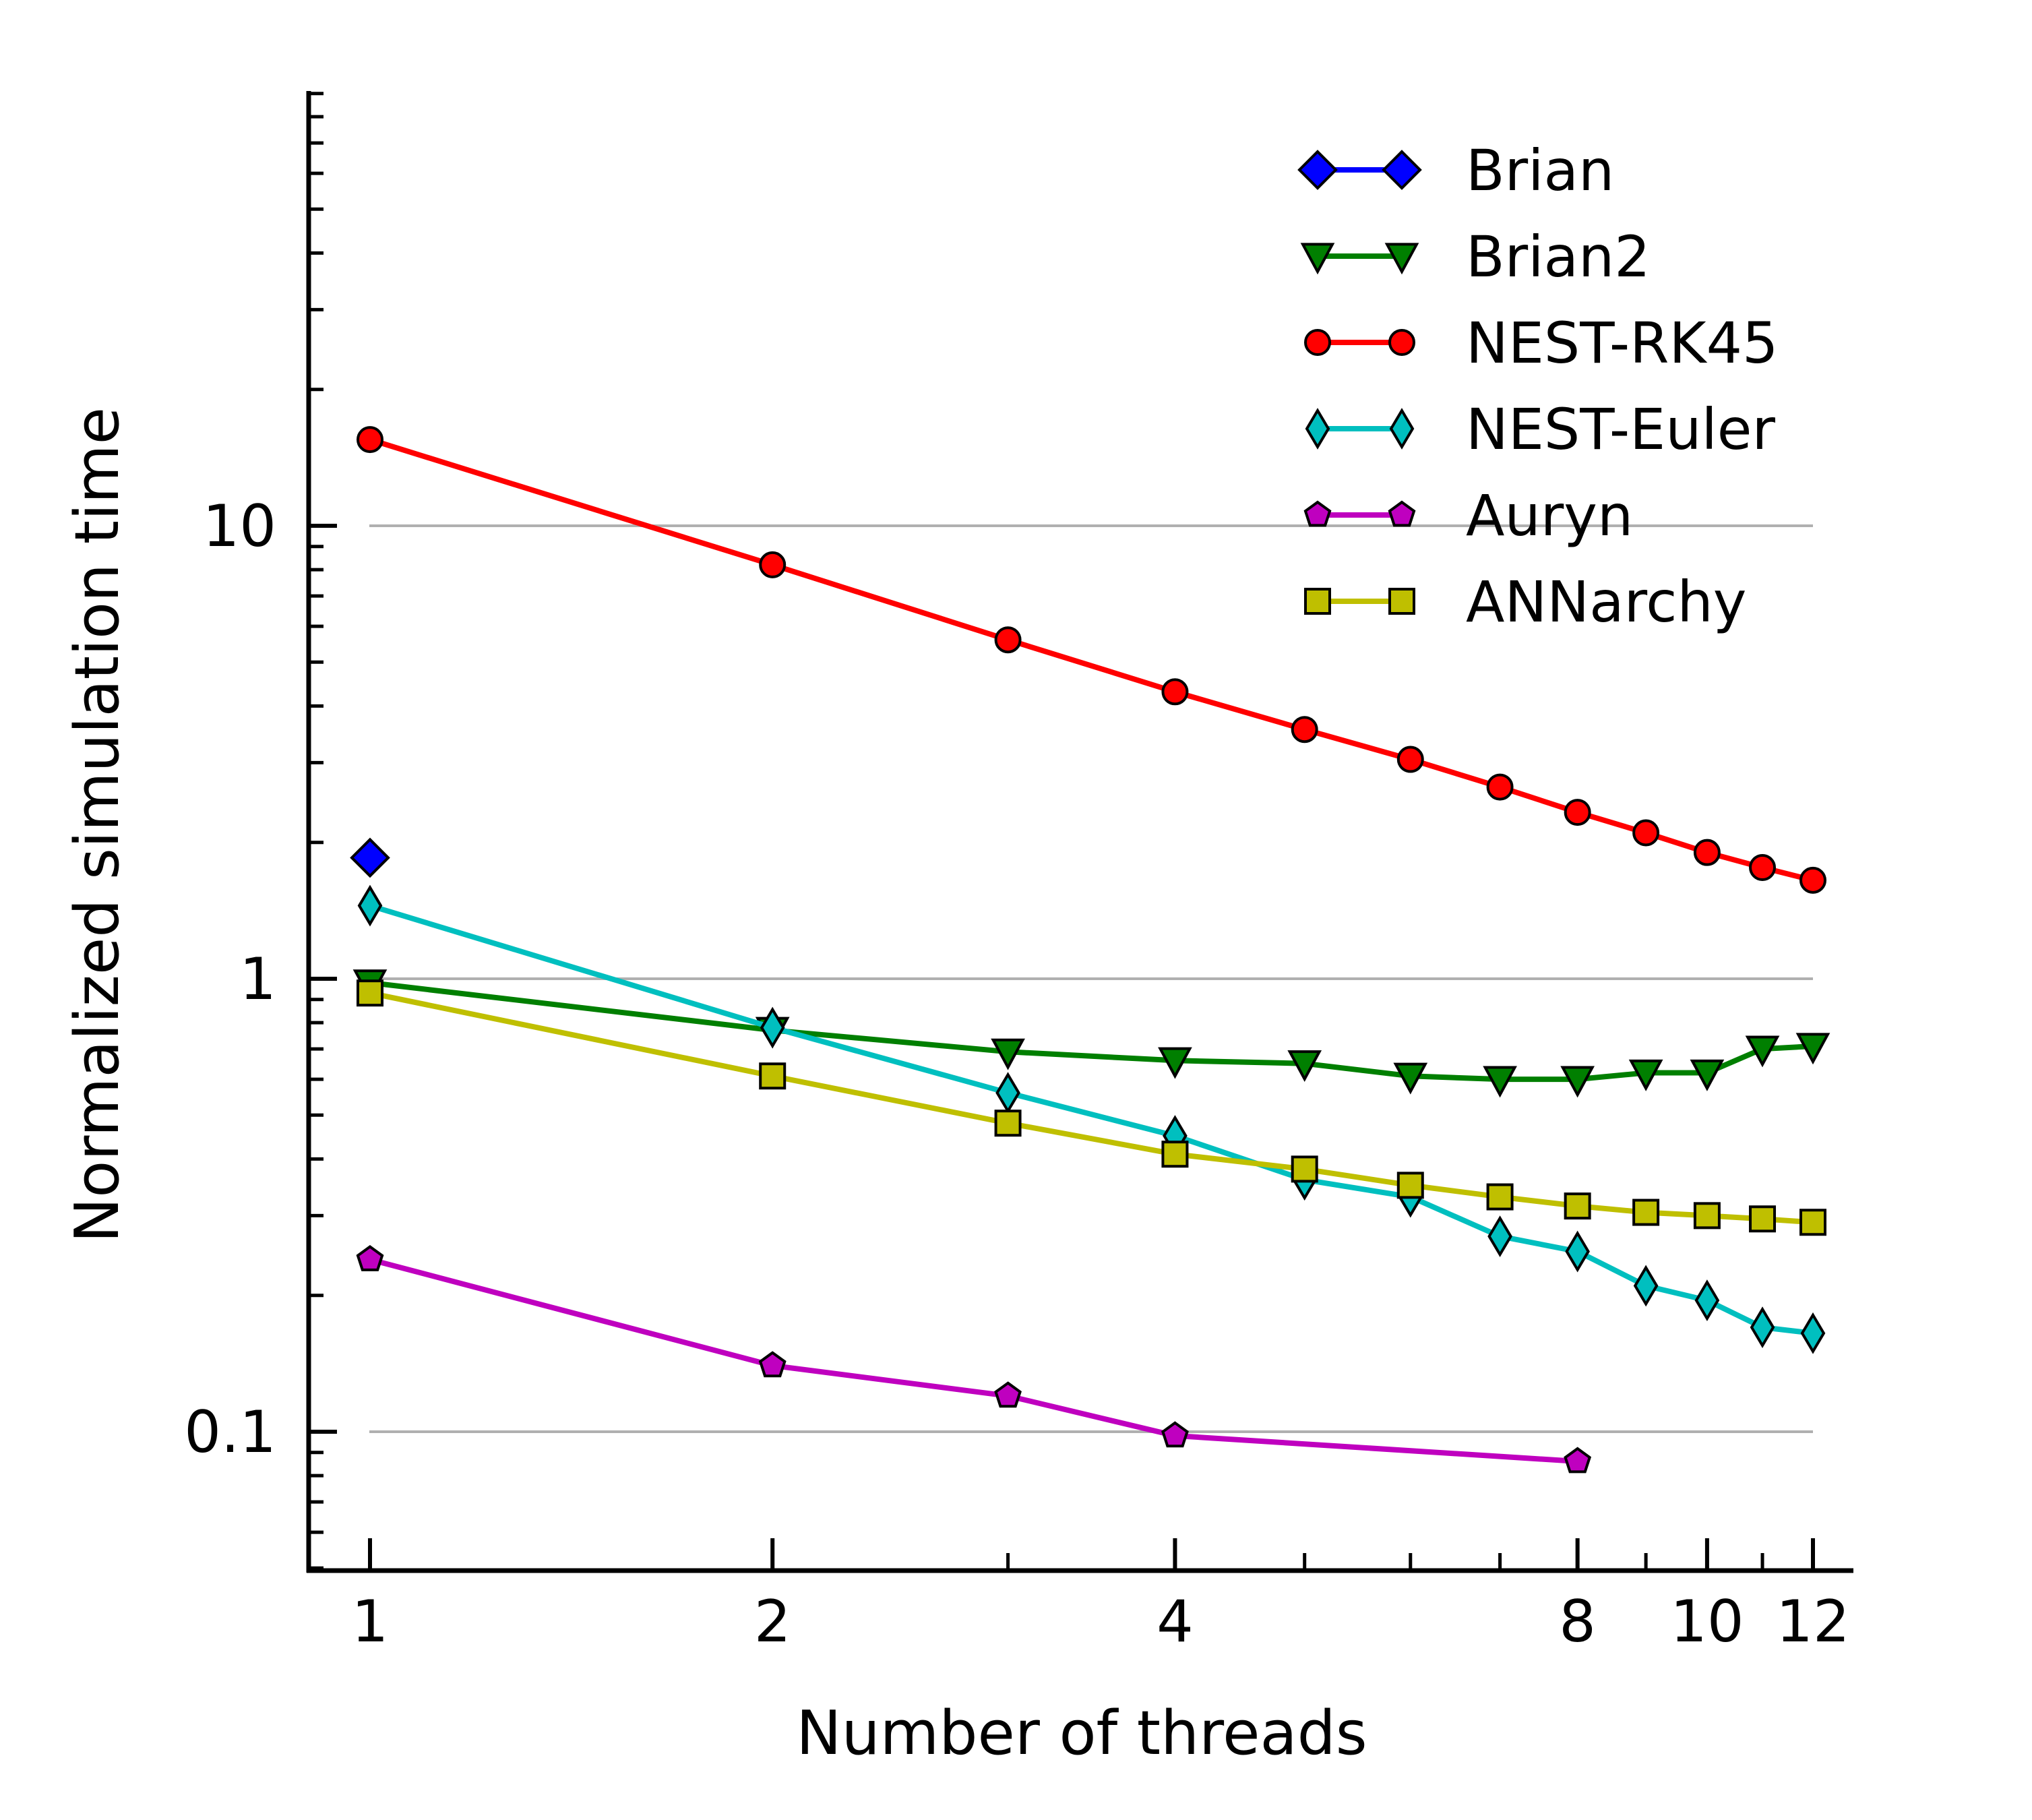  I want to click on y-tick-label: 1, so click(257, 979).